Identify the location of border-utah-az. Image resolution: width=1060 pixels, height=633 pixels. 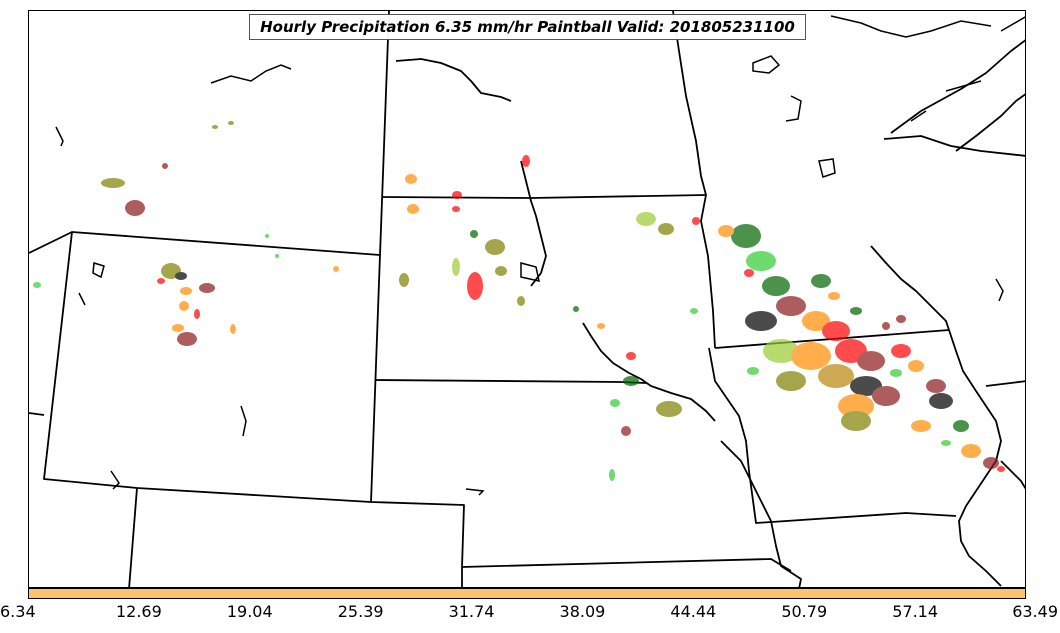
(37, 414).